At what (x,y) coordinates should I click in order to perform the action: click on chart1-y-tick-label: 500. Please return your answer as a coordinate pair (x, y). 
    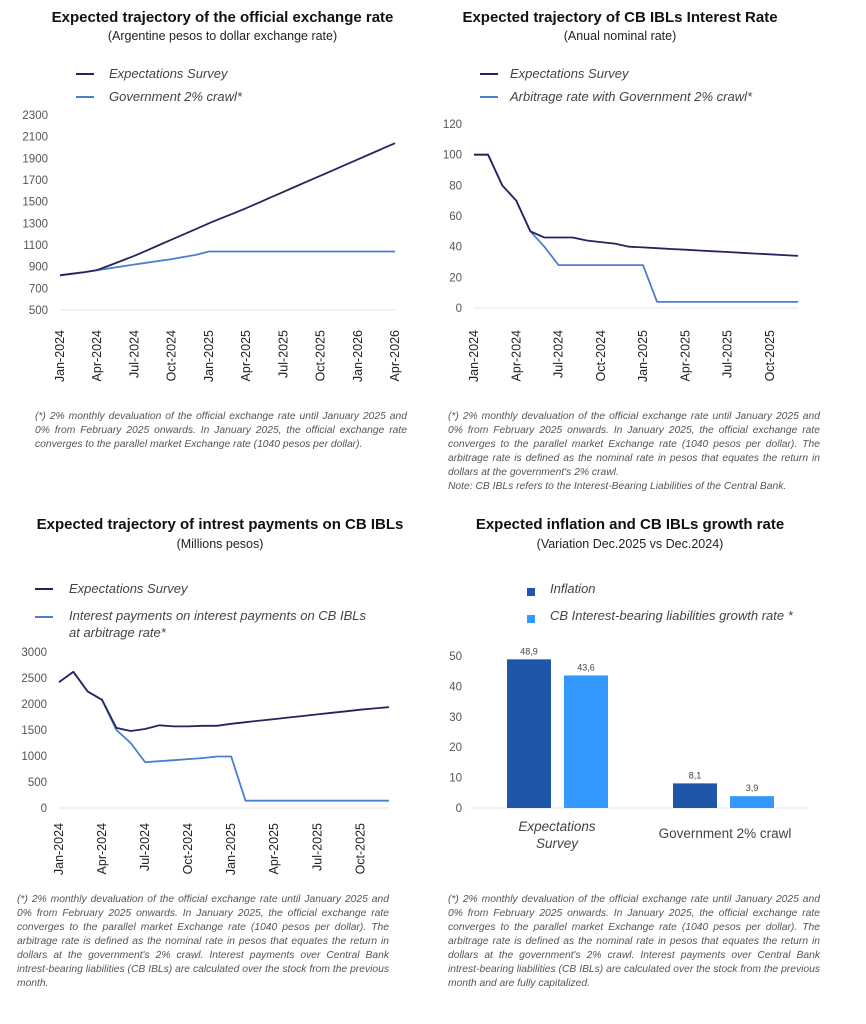
    Looking at the image, I should click on (38, 311).